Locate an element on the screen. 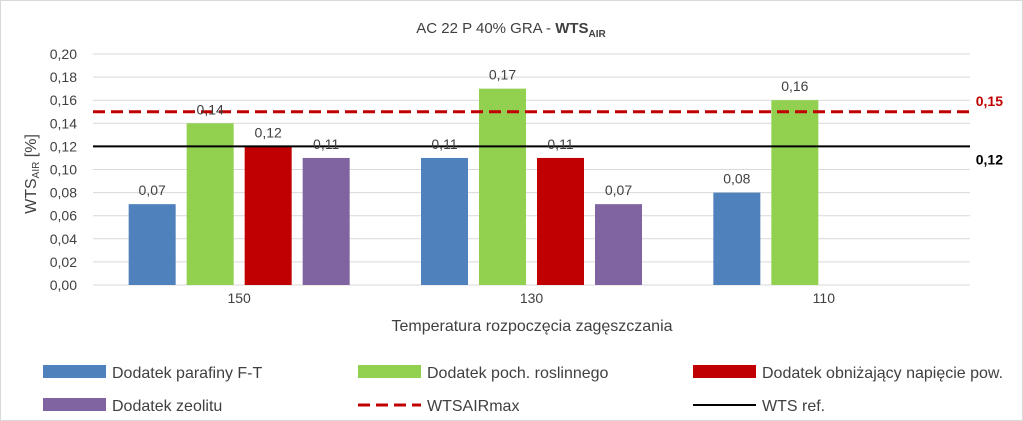  y-tick-label: 0,08 is located at coordinates (63, 193).